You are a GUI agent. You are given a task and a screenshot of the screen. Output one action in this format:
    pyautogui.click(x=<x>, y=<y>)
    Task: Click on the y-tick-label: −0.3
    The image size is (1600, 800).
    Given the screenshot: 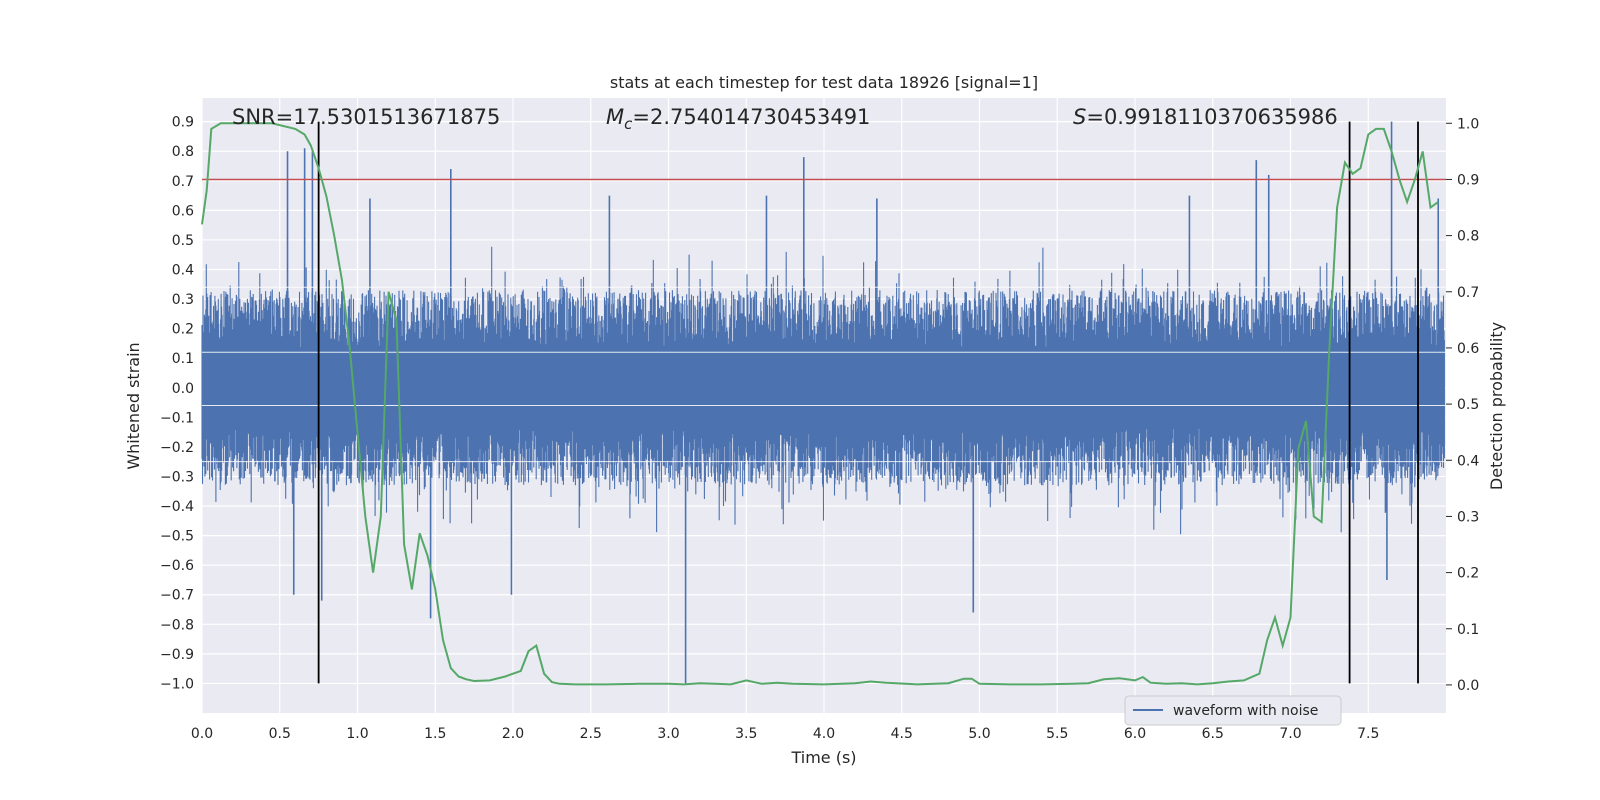 What is the action you would take?
    pyautogui.click(x=177, y=477)
    